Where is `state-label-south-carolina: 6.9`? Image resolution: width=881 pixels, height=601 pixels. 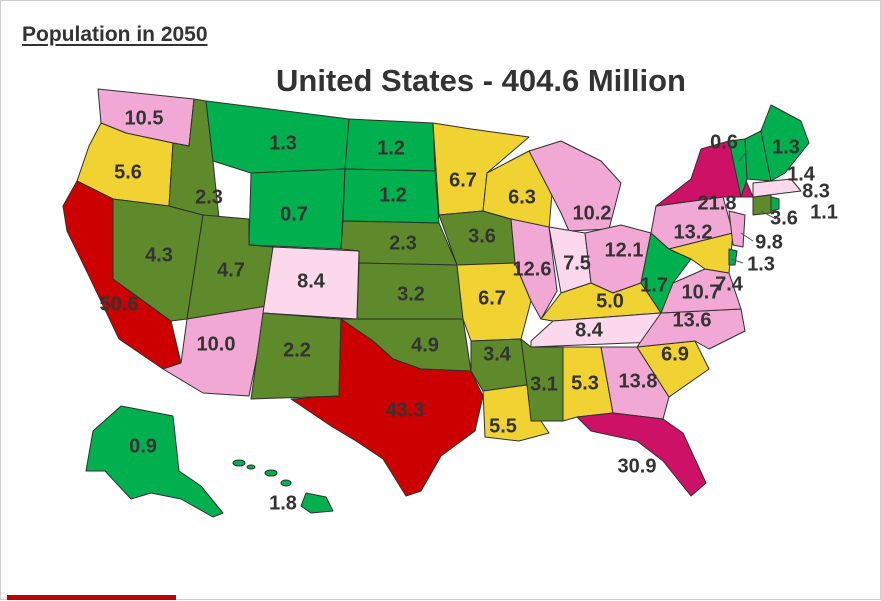 state-label-south-carolina: 6.9 is located at coordinates (675, 354).